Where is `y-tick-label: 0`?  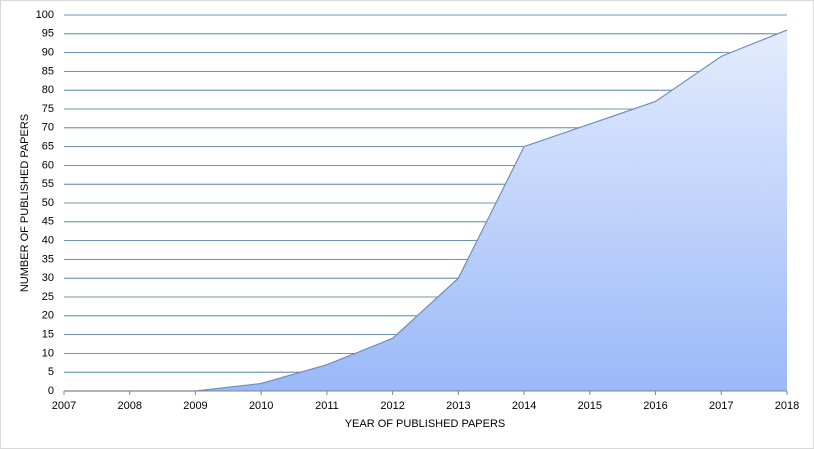
y-tick-label: 0 is located at coordinates (51, 391).